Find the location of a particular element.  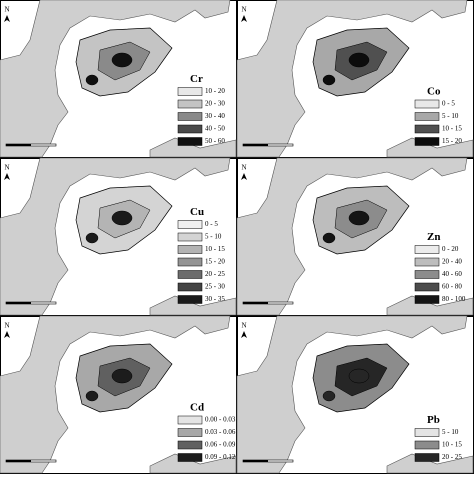

legend-label: 20 - 40 is located at coordinates (452, 262).